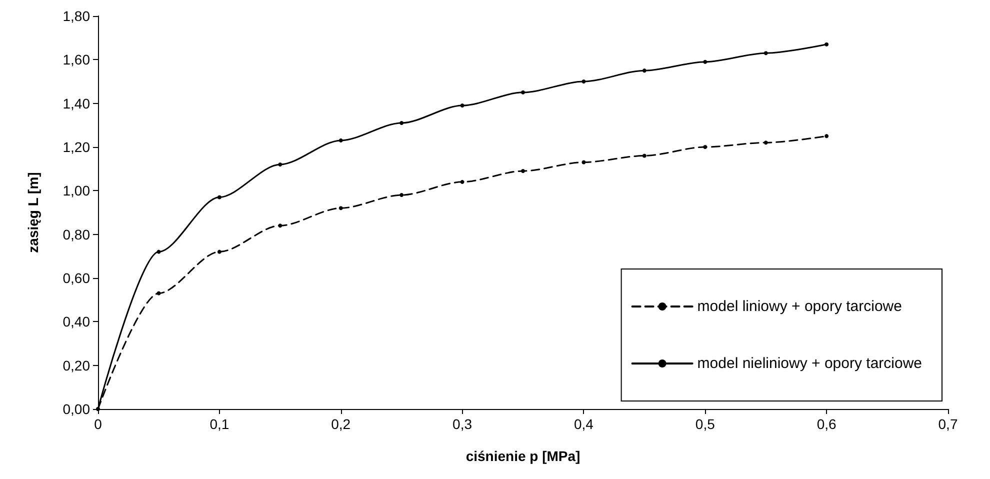  What do you see at coordinates (76, 60) in the screenshot?
I see `y-tick-label: 1,60` at bounding box center [76, 60].